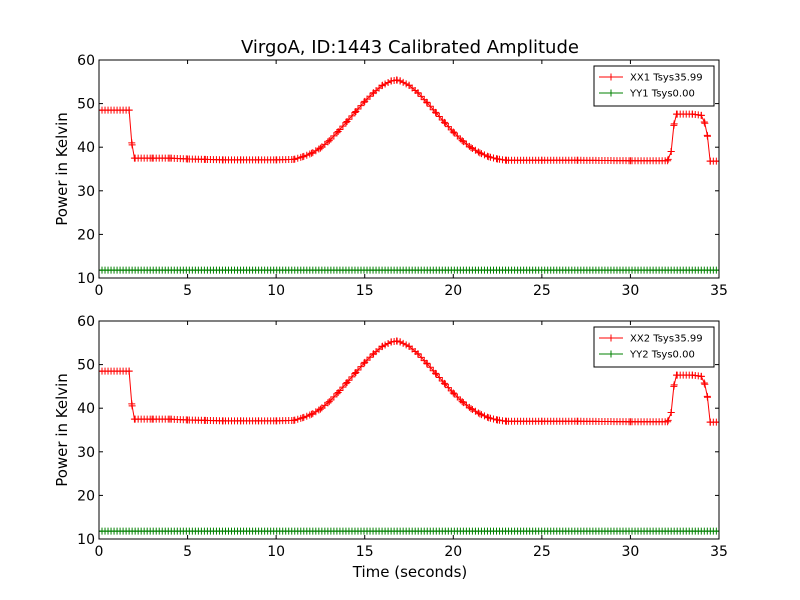 The height and width of the screenshot is (600, 800). Describe the element at coordinates (187, 291) in the screenshot. I see `x-tick-label: 5` at that location.